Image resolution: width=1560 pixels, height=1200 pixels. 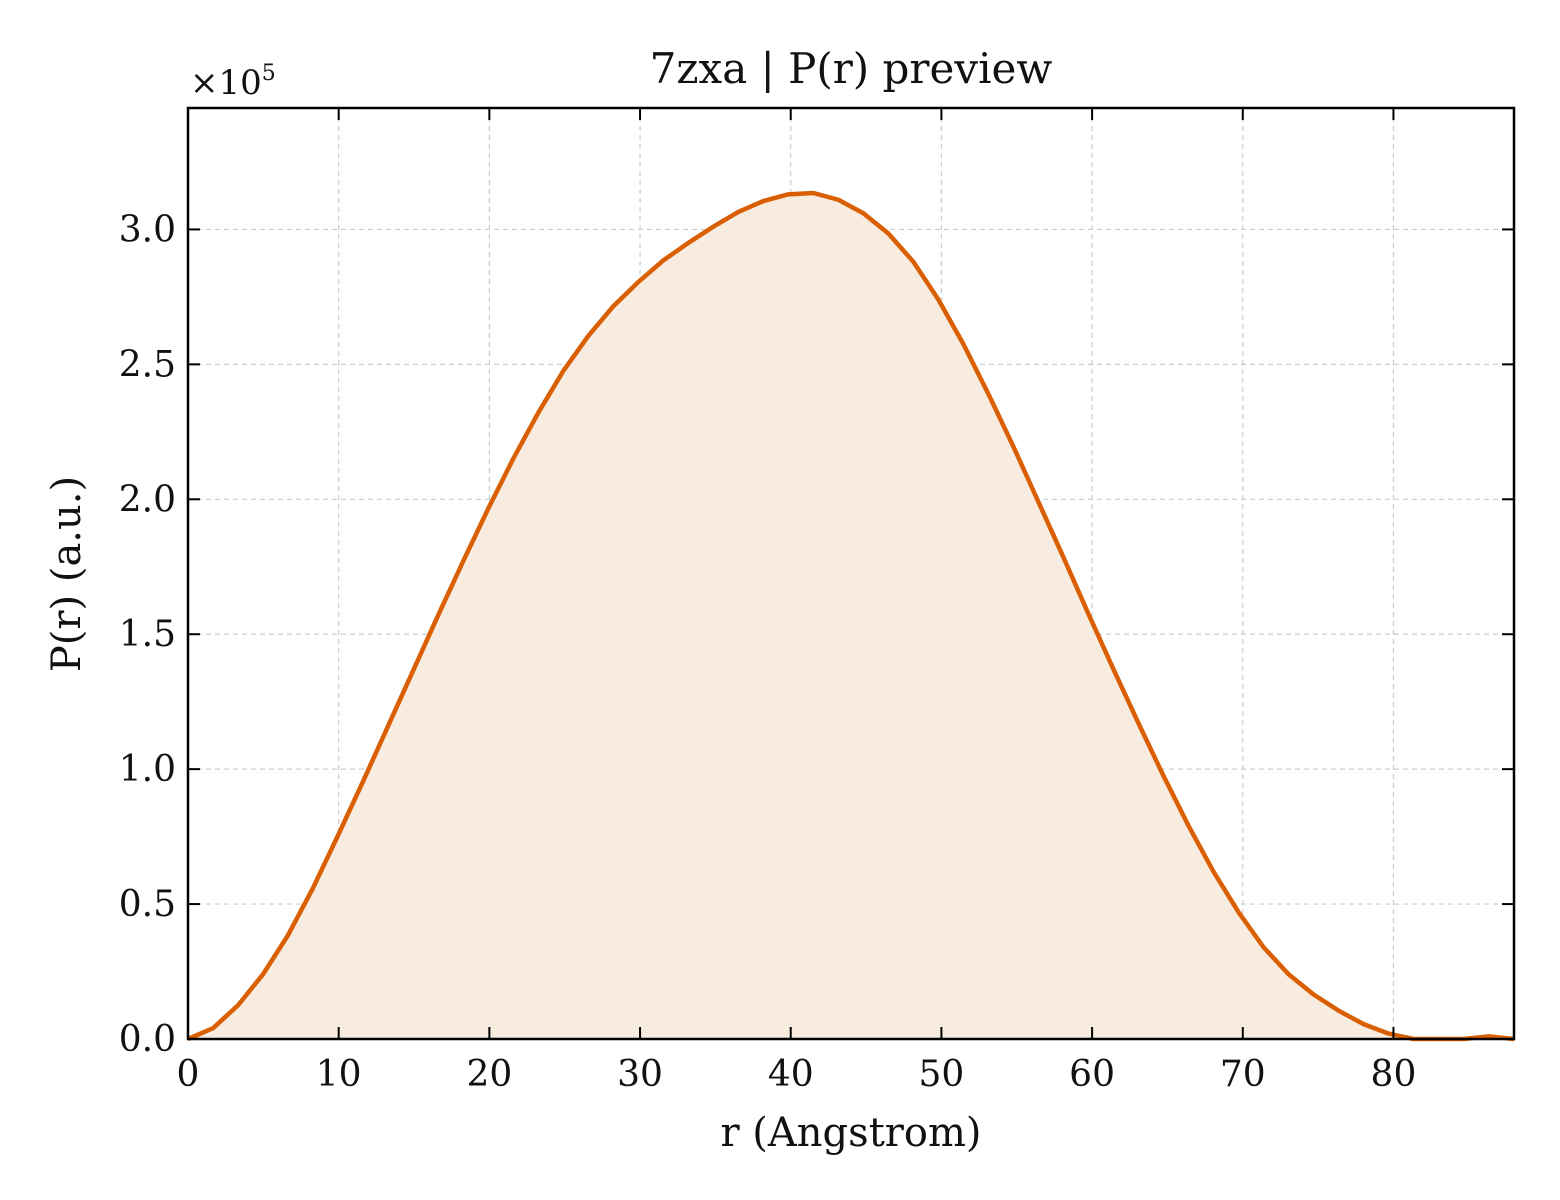 What do you see at coordinates (147, 364) in the screenshot?
I see `y-tick-label: 2.5` at bounding box center [147, 364].